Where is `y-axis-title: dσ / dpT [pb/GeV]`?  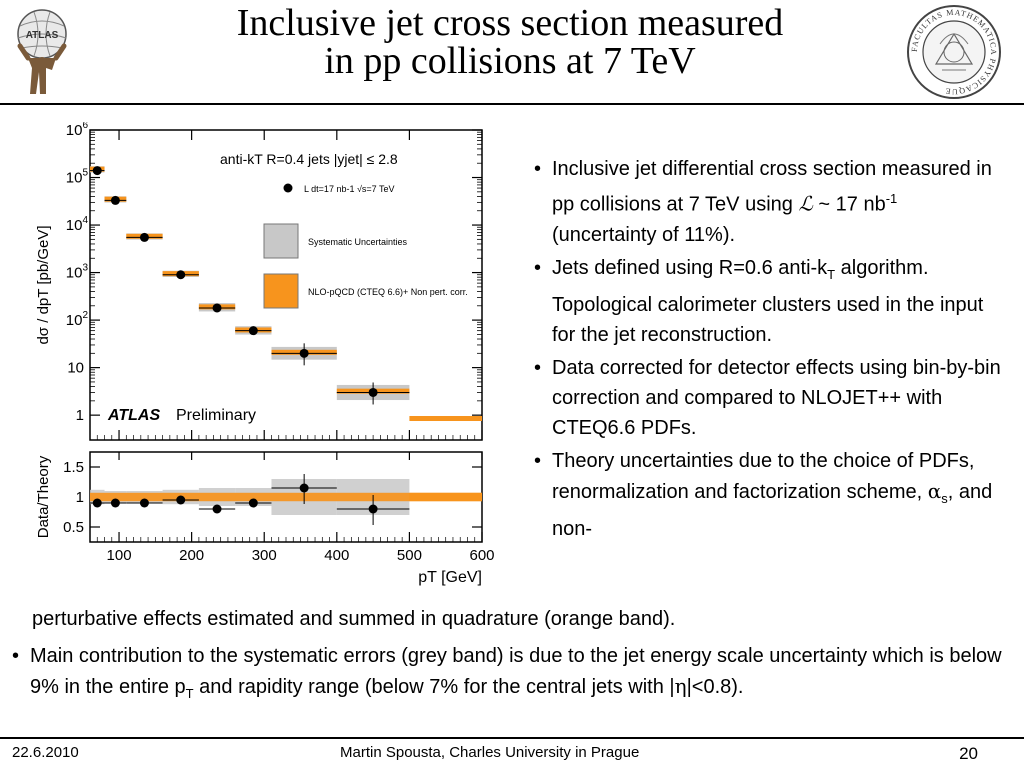 y-axis-title: dσ / dpT [pb/GeV] is located at coordinates (43, 284).